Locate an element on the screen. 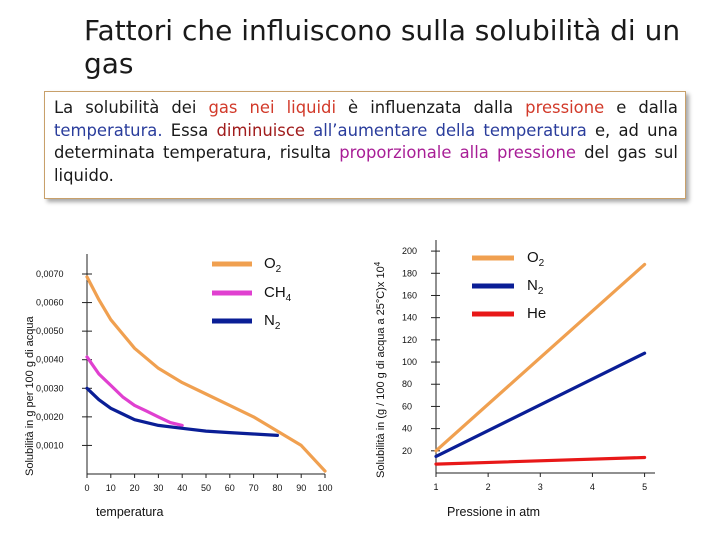 This screenshot has width=720, height=540. y-tick-label: 80 is located at coordinates (407, 384).